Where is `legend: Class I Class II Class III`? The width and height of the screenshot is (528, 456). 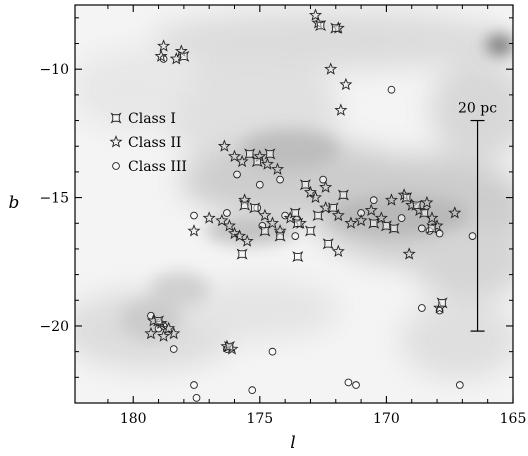
legend: Class I Class II Class III is located at coordinates (148, 143).